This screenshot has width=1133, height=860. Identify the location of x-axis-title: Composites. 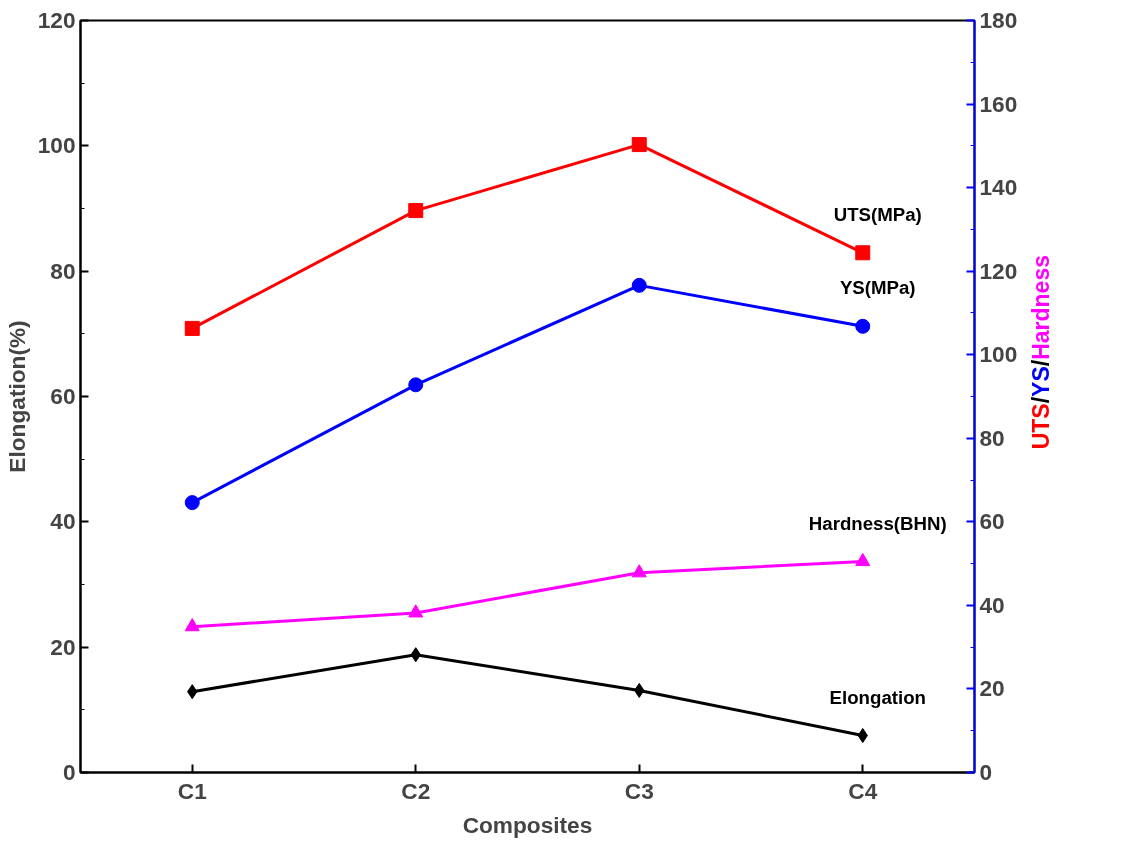
(527, 824).